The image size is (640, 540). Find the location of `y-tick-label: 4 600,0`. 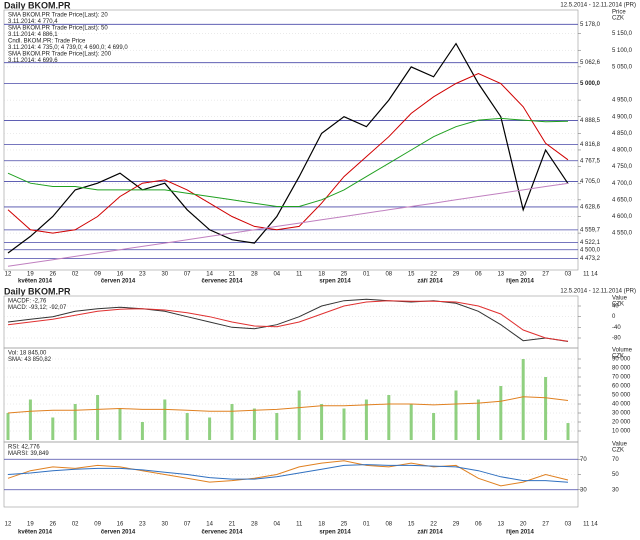

y-tick-label: 4 600,0 is located at coordinates (622, 217).